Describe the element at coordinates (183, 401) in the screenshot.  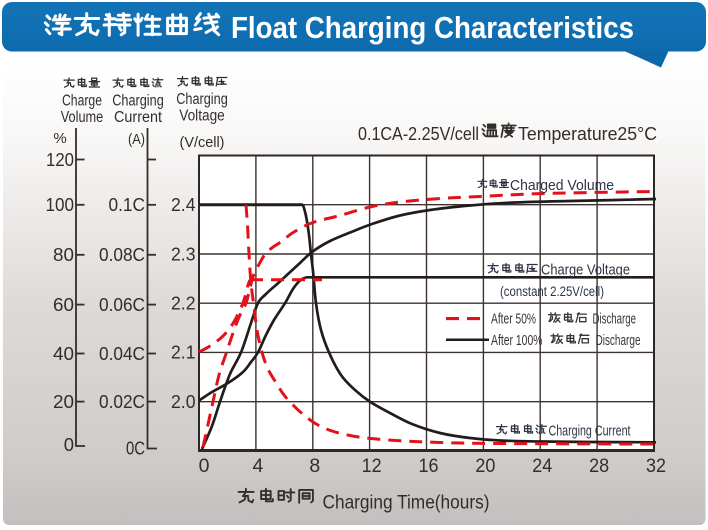
I see `svg-text: 2.0` at that location.